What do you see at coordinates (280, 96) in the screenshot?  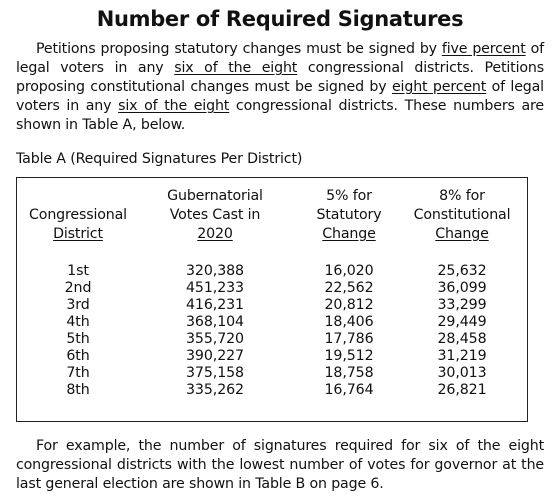 I see `intro-text-4: of legal voters in any` at bounding box center [280, 96].